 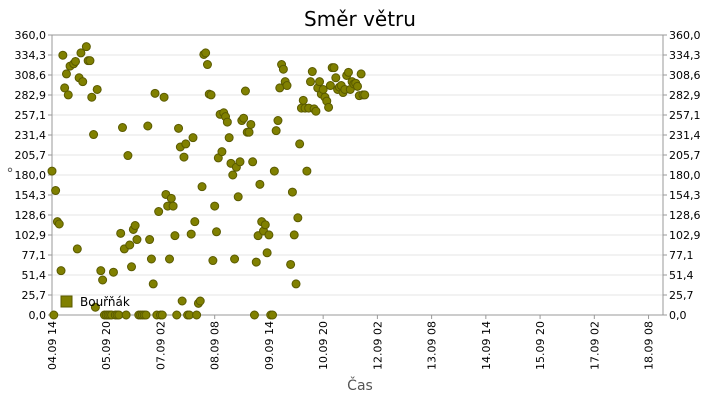 What do you see at coordinates (215, 345) in the screenshot?
I see `x-tick-label: 08.09 08` at bounding box center [215, 345].